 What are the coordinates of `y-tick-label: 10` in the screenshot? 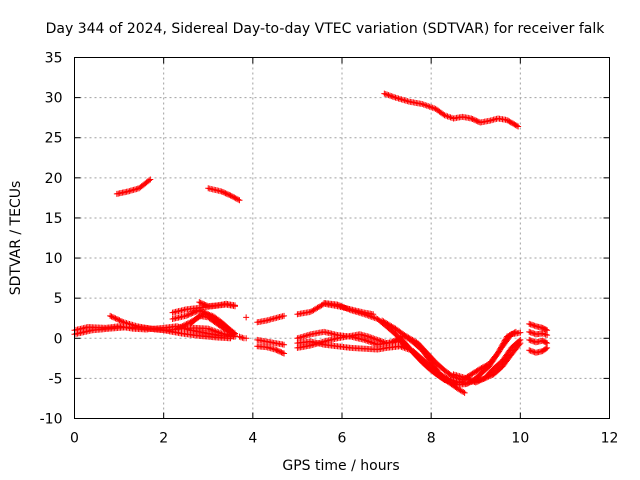 It's located at (54, 259).